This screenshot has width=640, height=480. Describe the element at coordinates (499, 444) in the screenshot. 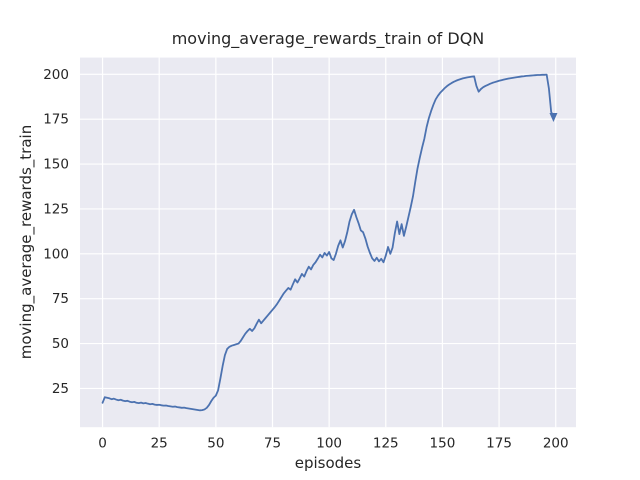

I see `x-tick-label: 175` at that location.